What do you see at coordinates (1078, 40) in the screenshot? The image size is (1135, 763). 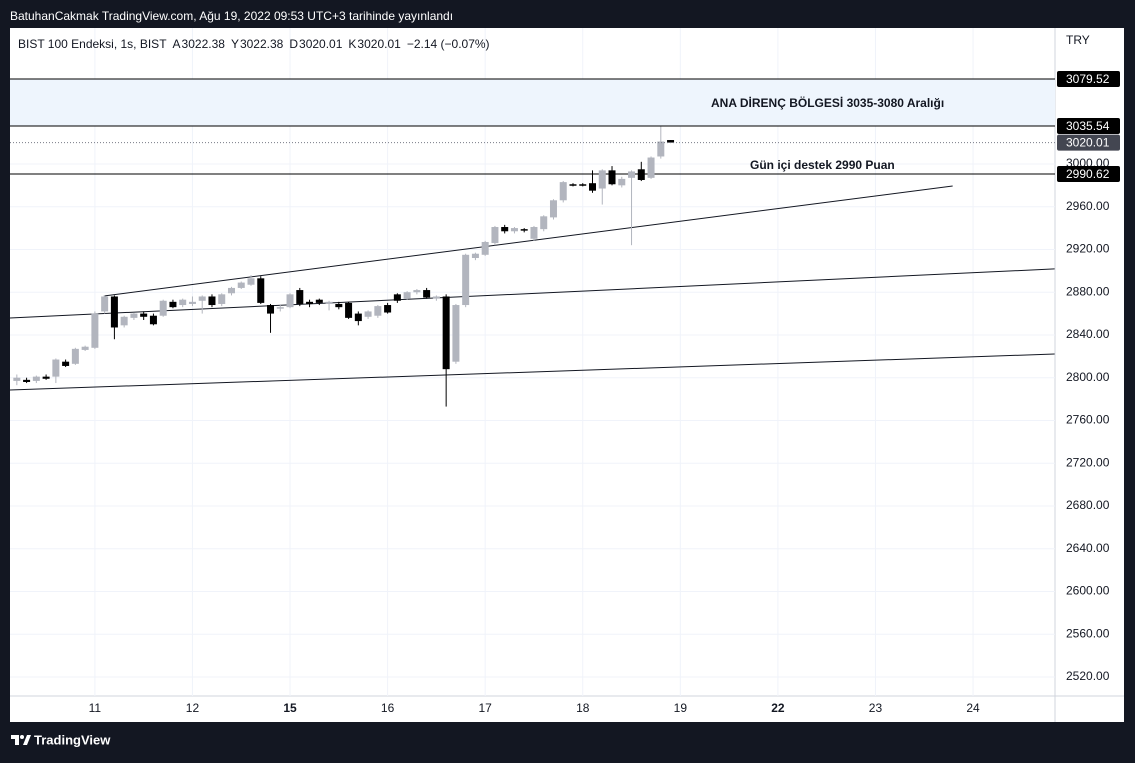 I see `currency-label: TRY` at bounding box center [1078, 40].